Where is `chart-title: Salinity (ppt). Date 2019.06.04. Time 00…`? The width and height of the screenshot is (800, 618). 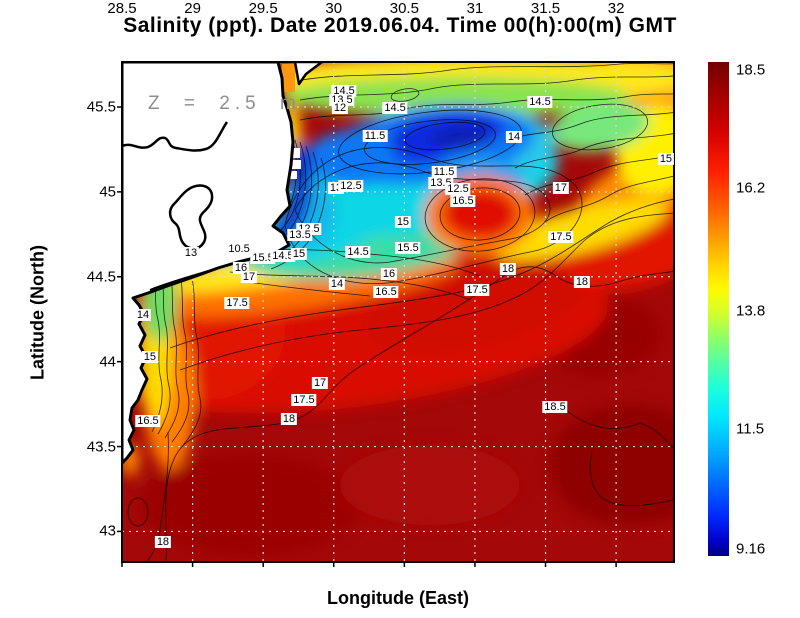
chart-title: Salinity (ppt). Date 2019.06.04. Time 00… is located at coordinates (400, 25).